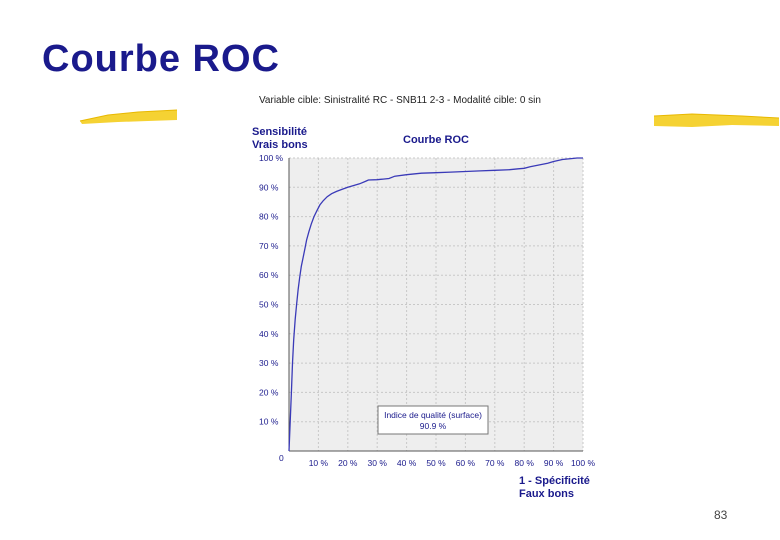 Image resolution: width=780 pixels, height=540 pixels. What do you see at coordinates (319, 463) in the screenshot?
I see `x-tick-label: 10 %` at bounding box center [319, 463].